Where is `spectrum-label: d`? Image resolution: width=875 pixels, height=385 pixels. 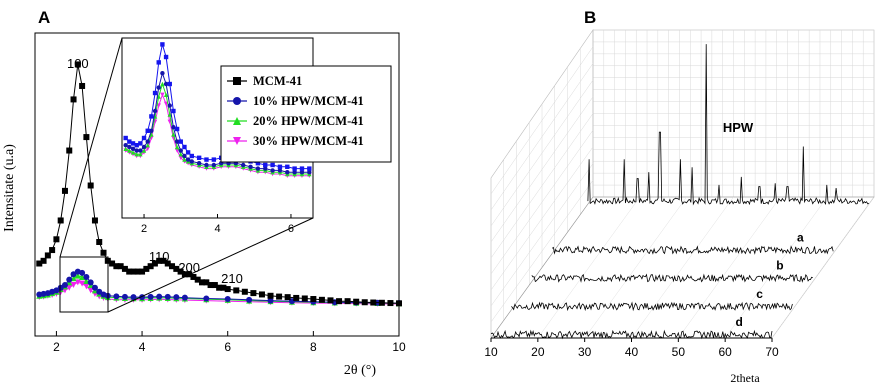
spectrum-label: d is located at coordinates (738, 322).